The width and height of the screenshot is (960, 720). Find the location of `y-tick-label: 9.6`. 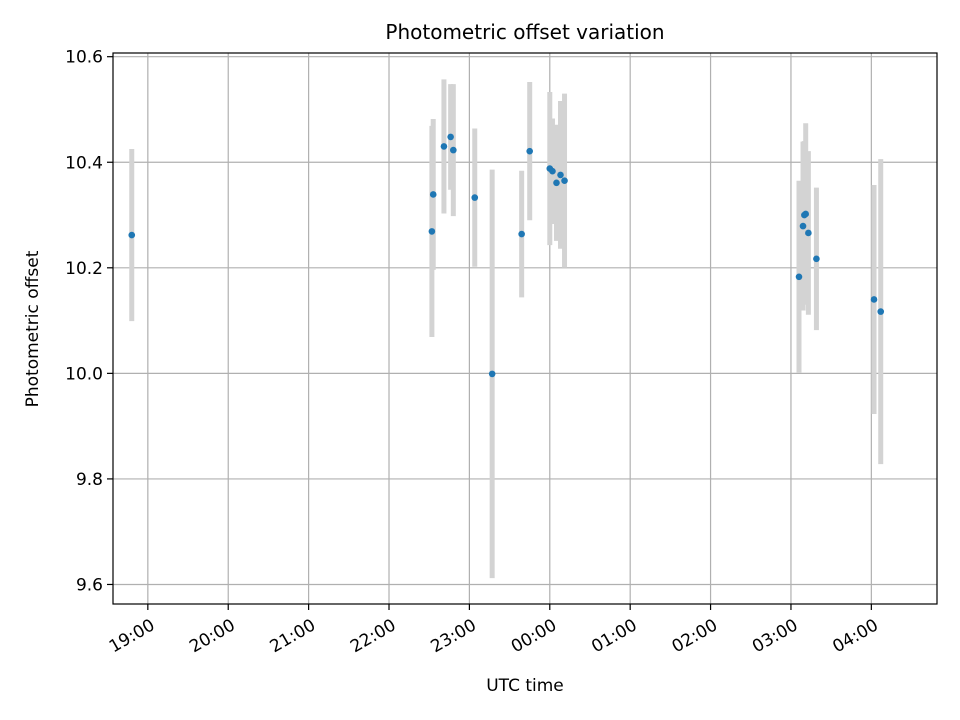

y-tick-label: 9.6 is located at coordinates (89, 585).